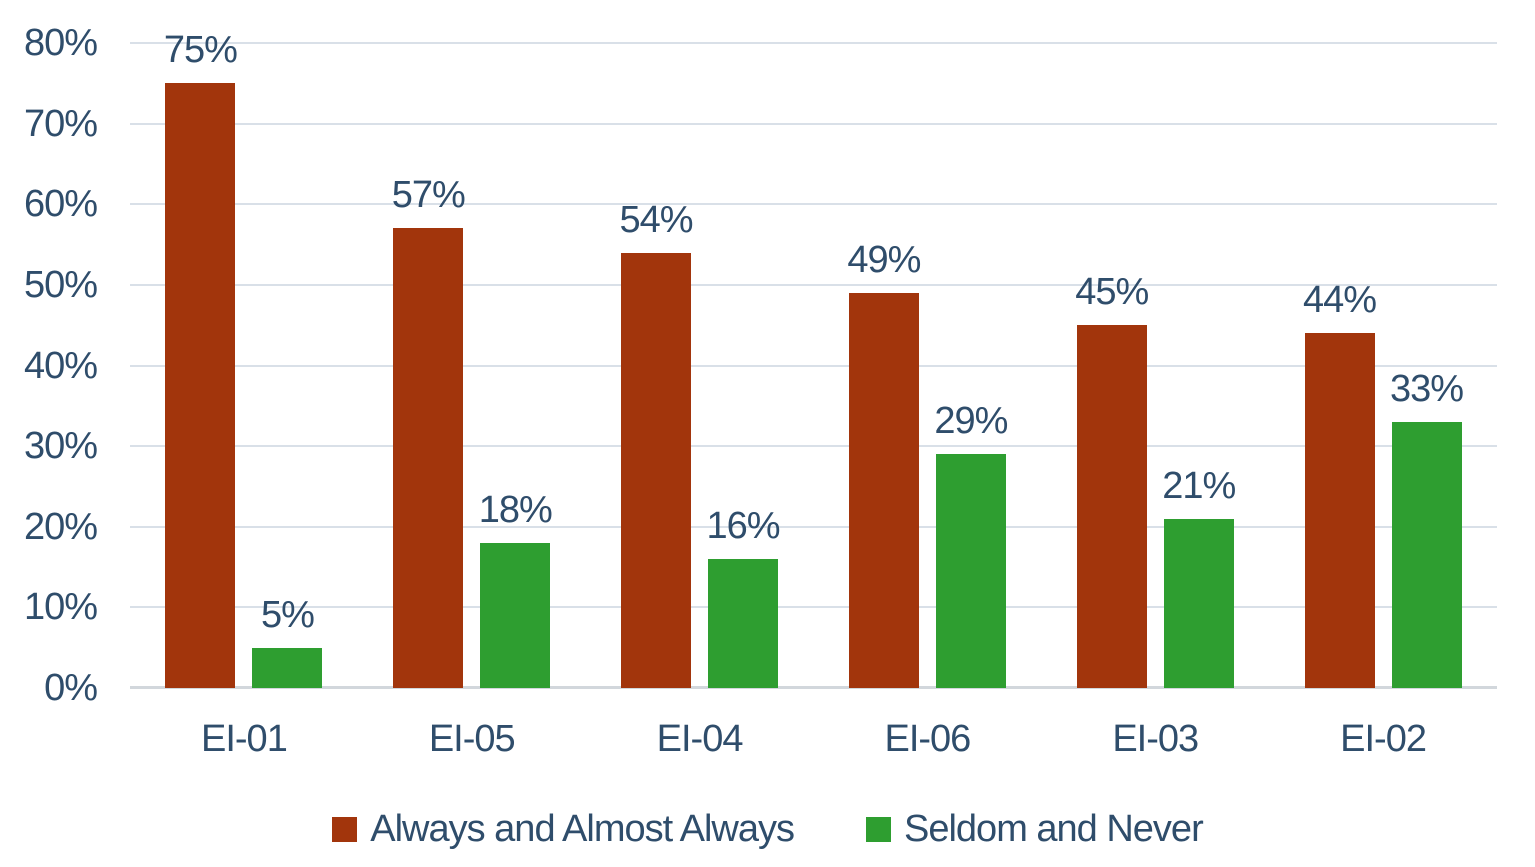  Describe the element at coordinates (1427, 388) in the screenshot. I see `bar-value-label-ei-02-seldom-and-never: 33%` at that location.